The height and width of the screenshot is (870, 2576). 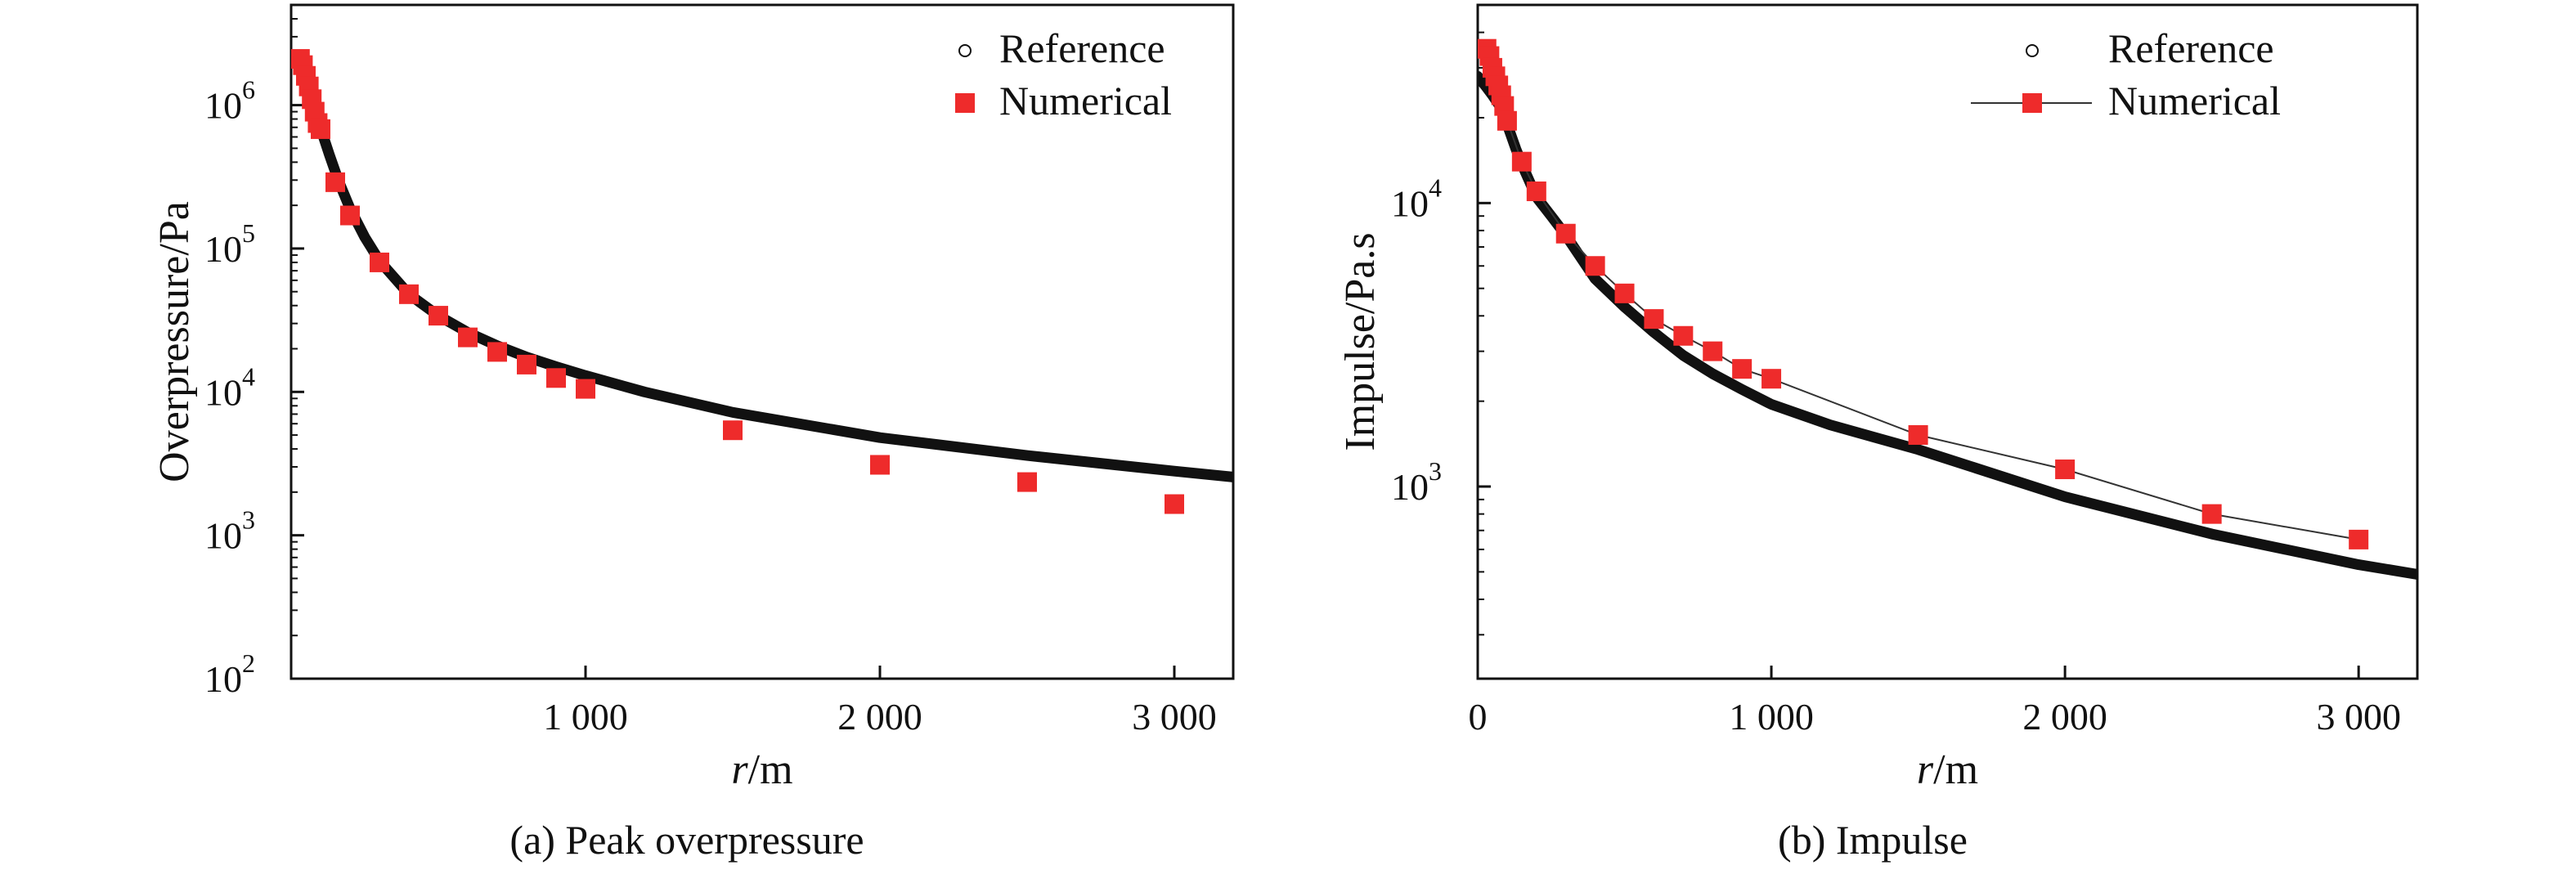 I want to click on y-tick-label: 10⁵, so click(x=230, y=244).